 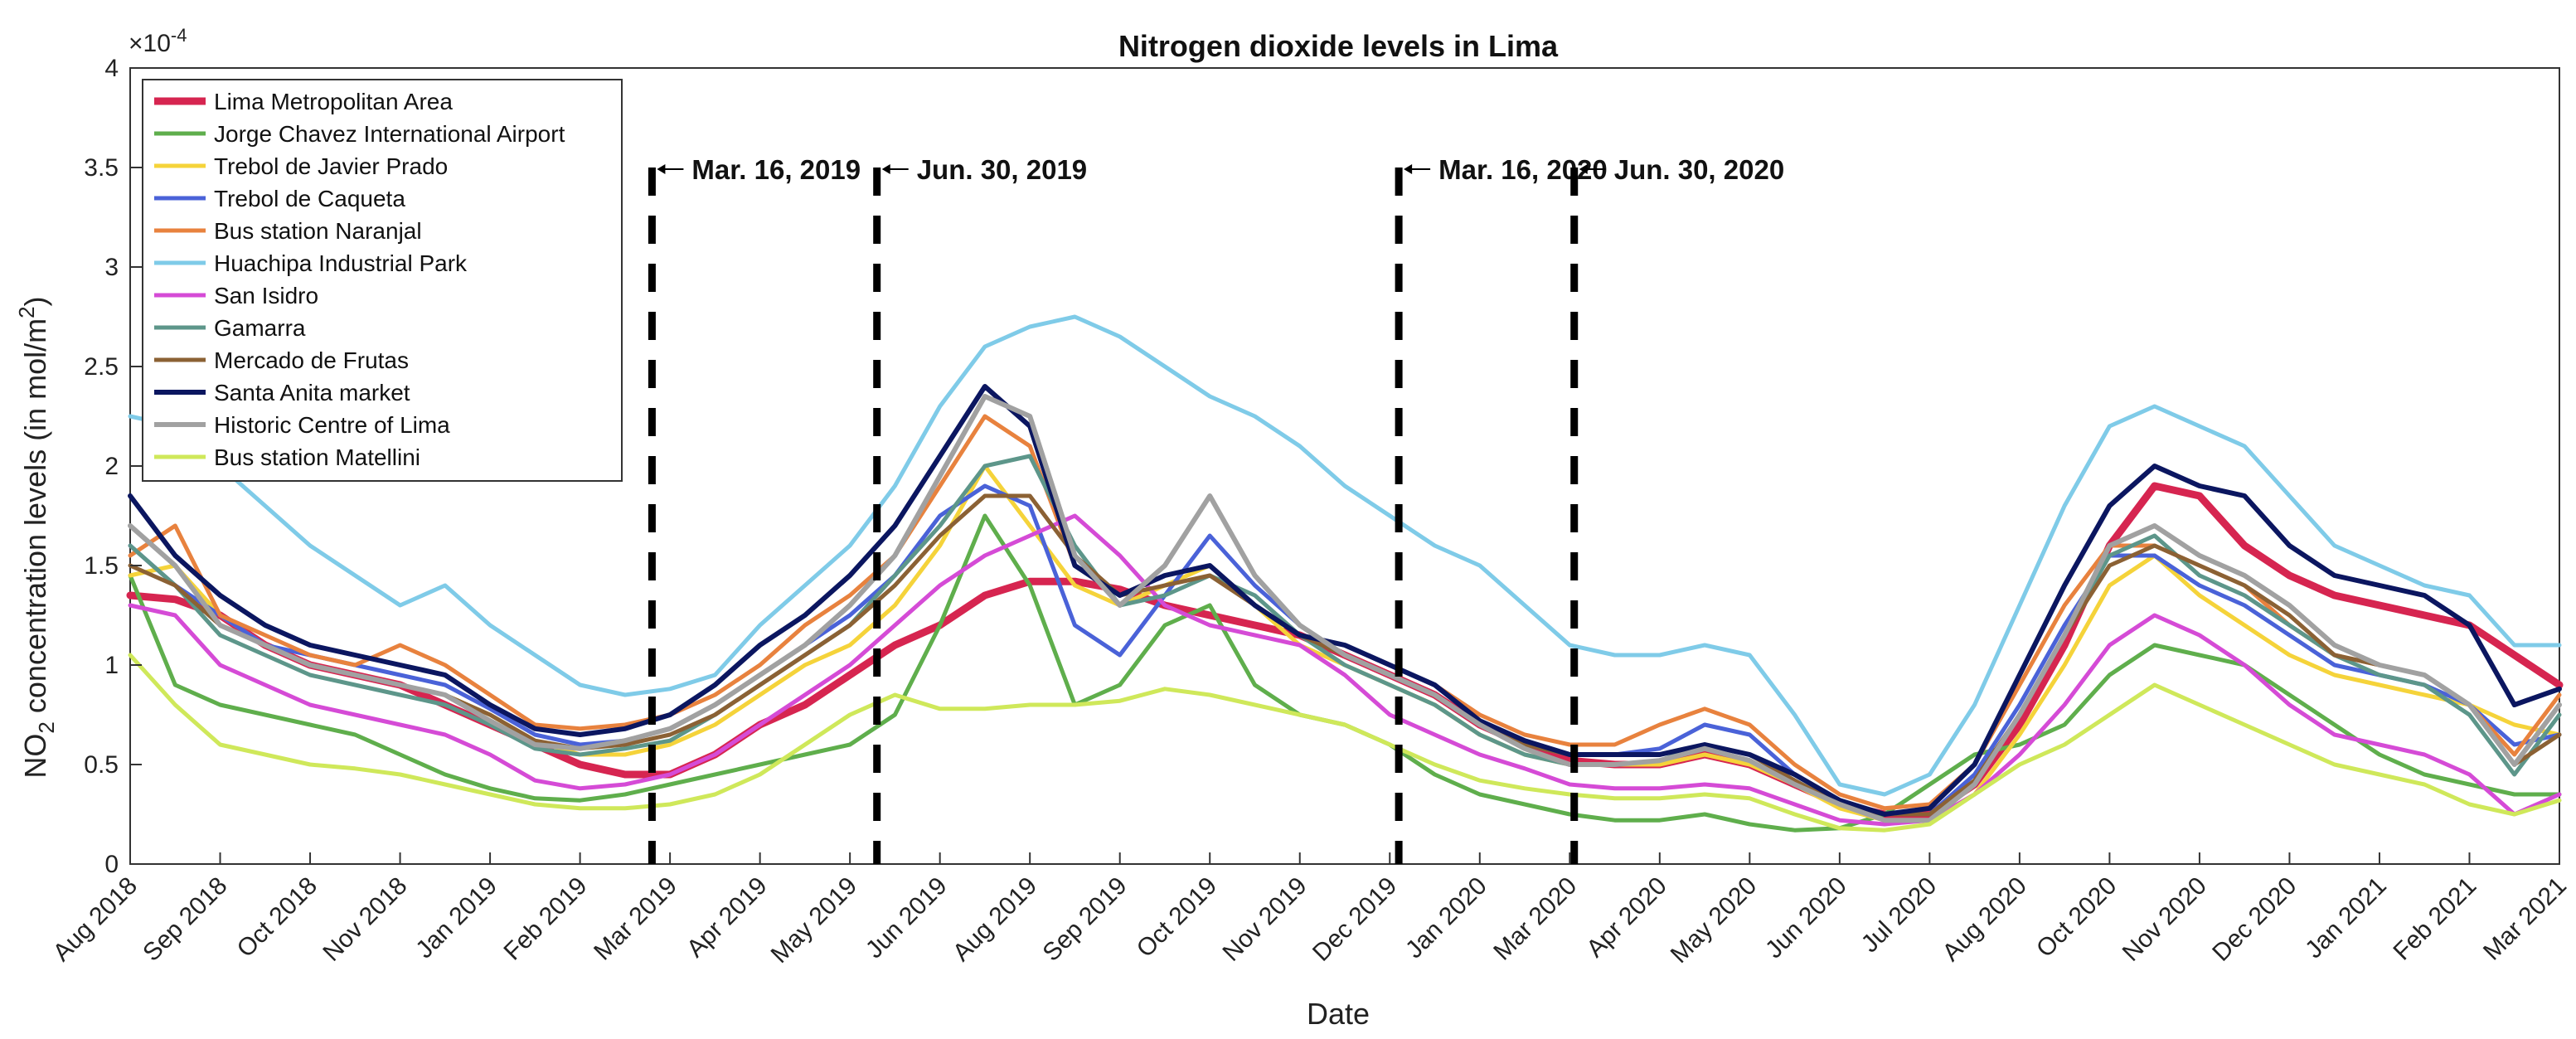 What do you see at coordinates (546, 919) in the screenshot?
I see `x-tick-label: Feb 2019` at bounding box center [546, 919].